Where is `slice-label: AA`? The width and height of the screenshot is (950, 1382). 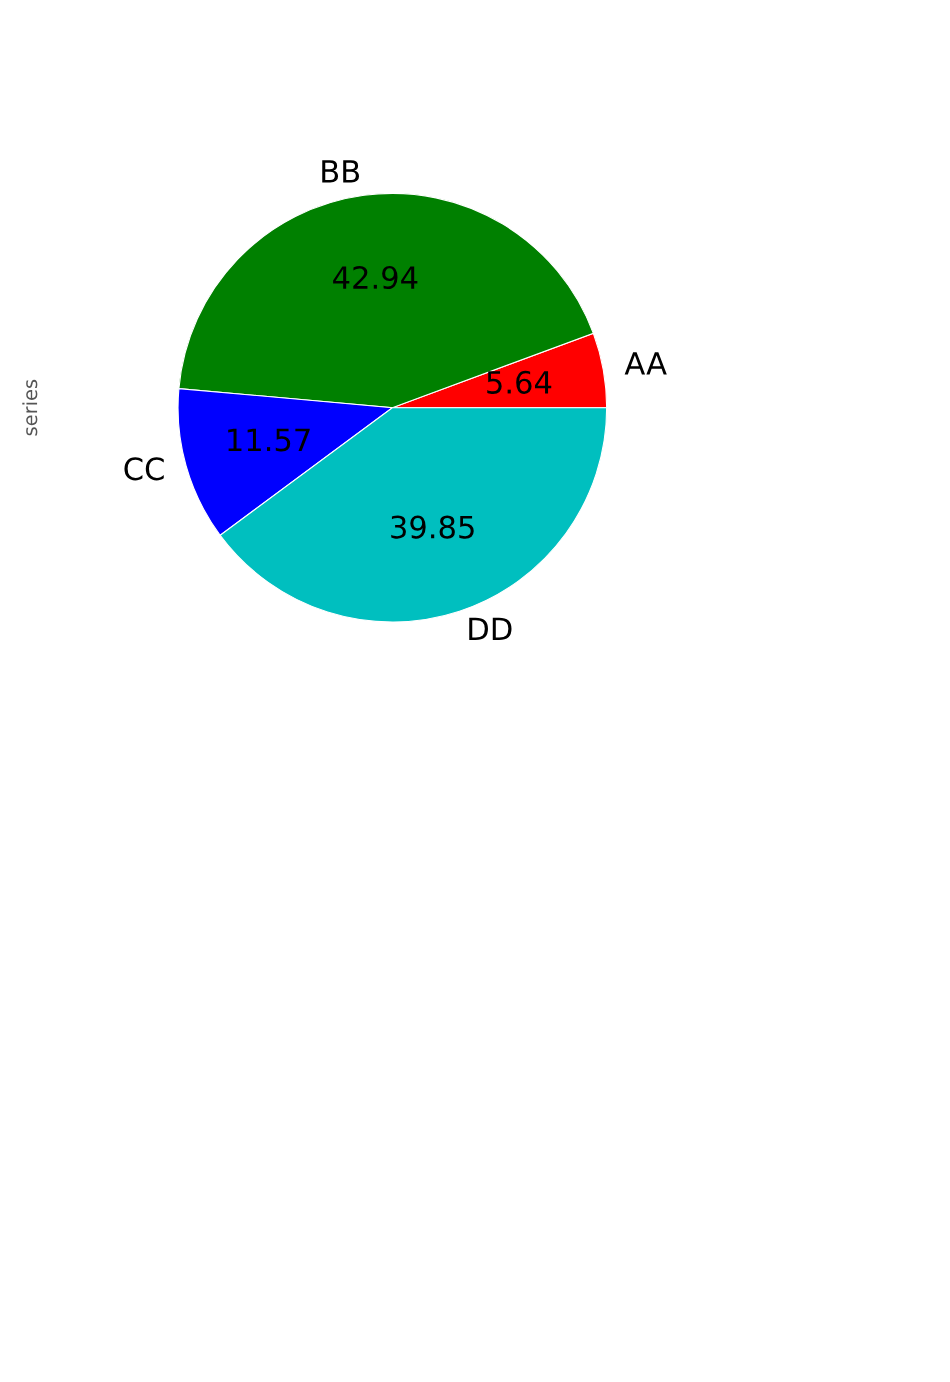 slice-label: AA is located at coordinates (645, 363).